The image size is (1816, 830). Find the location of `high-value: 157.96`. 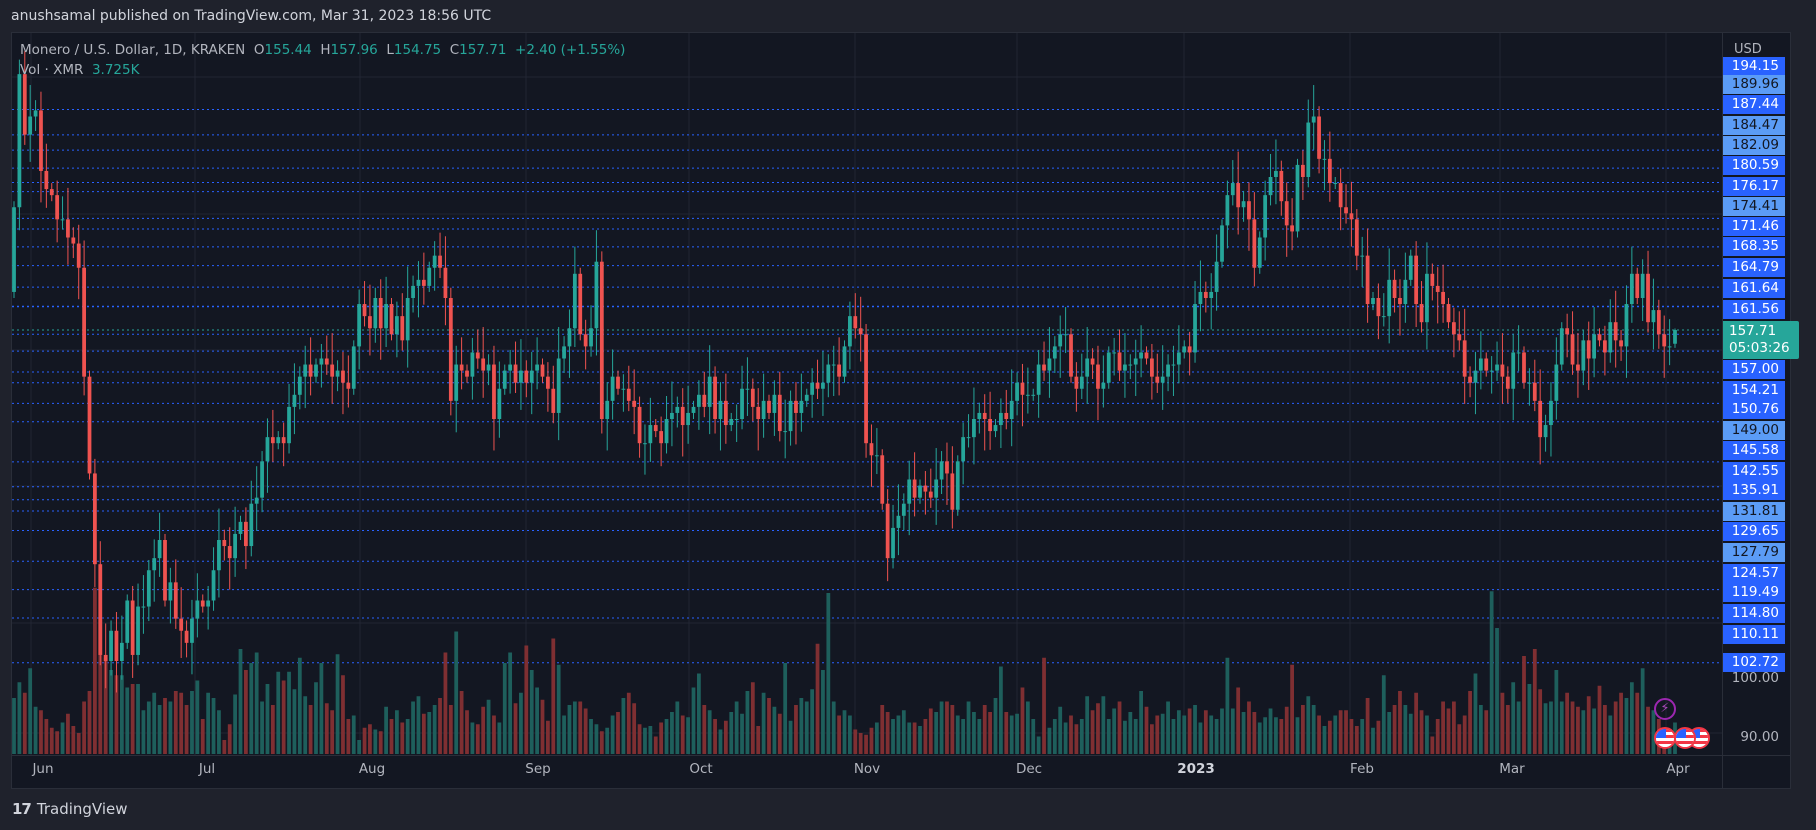

high-value: 157.96 is located at coordinates (354, 50).